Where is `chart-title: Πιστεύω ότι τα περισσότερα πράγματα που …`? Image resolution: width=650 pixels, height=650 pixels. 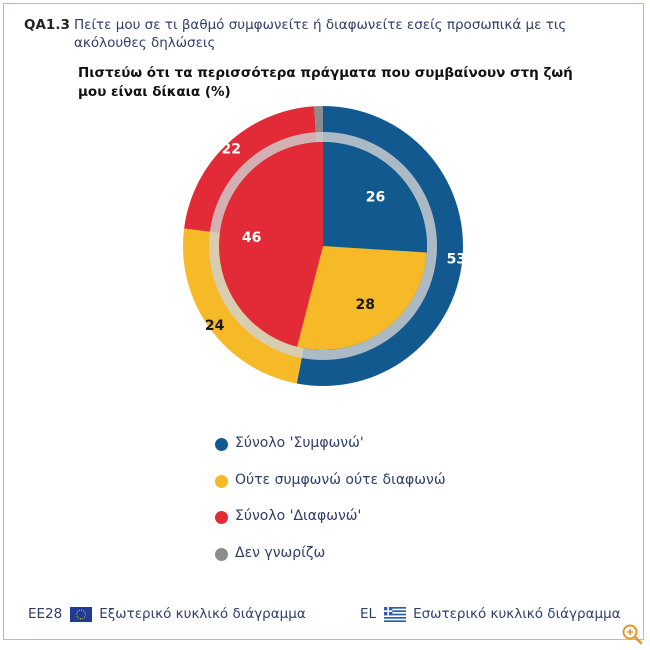 chart-title: Πιστεύω ότι τα περισσότερα πράγματα που … is located at coordinates (325, 82).